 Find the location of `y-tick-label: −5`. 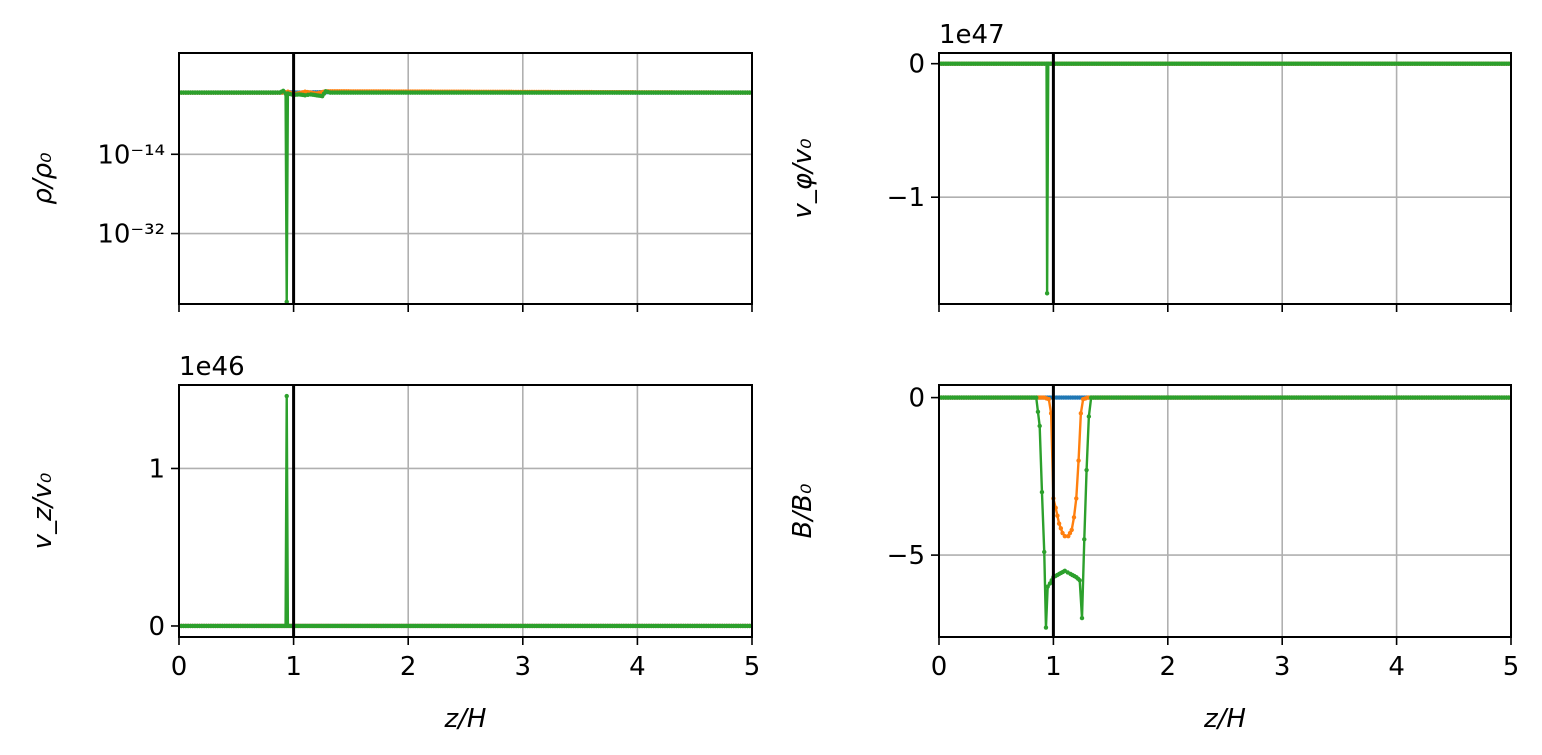

y-tick-label: −5 is located at coordinates (906, 556).